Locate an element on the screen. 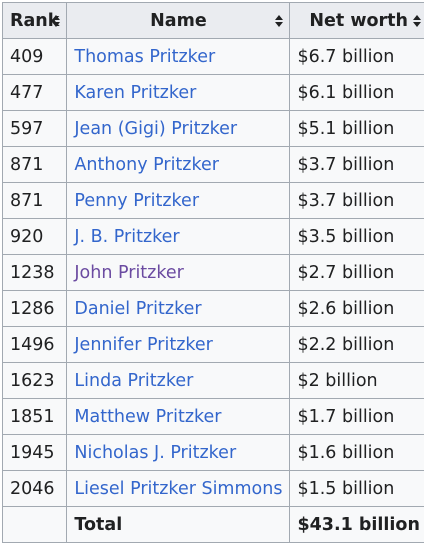 This screenshot has width=424, height=552. rank-cell: 1851 is located at coordinates (34, 416).